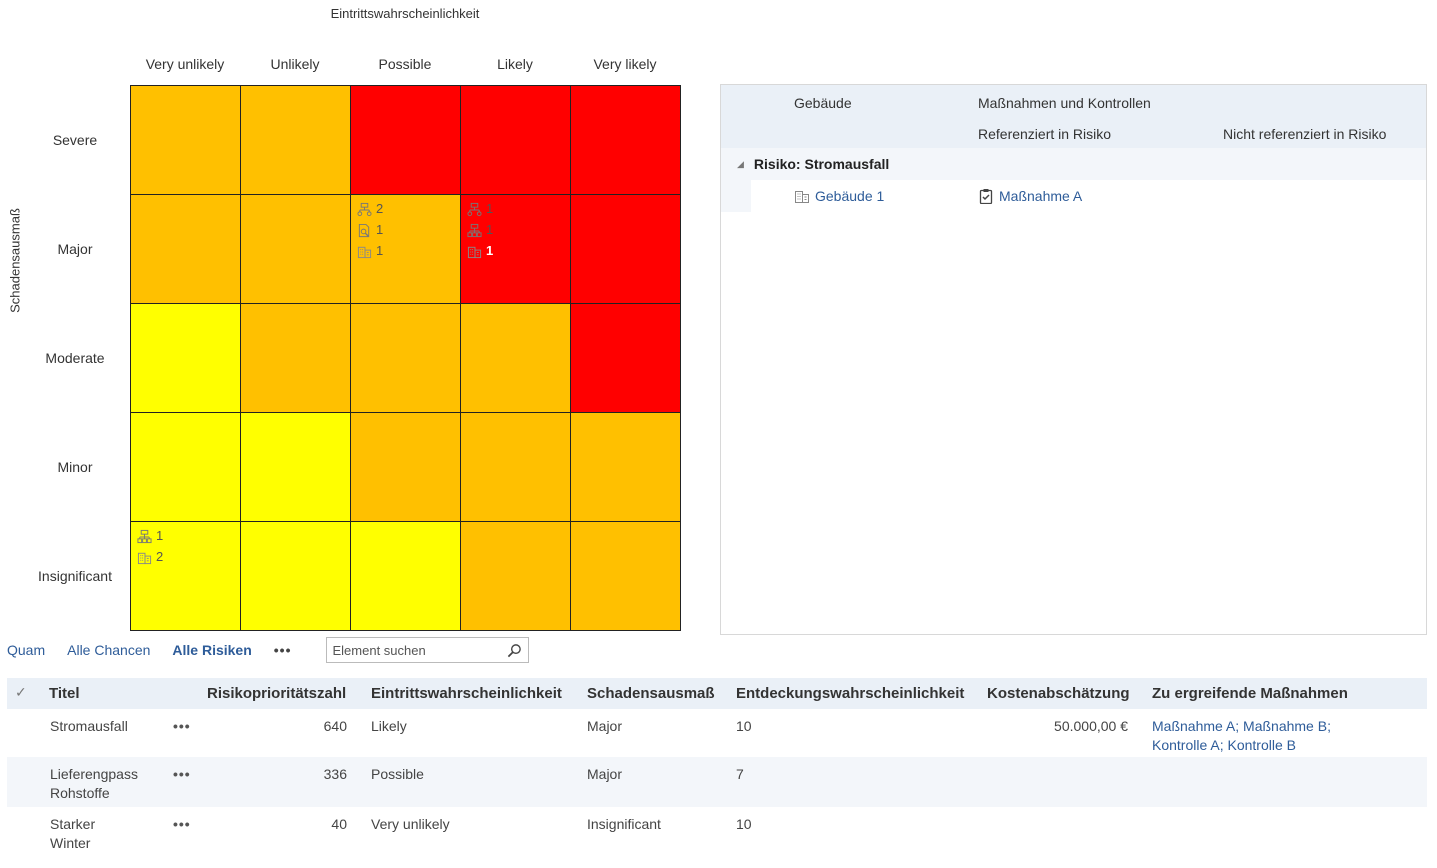 The height and width of the screenshot is (868, 1437). What do you see at coordinates (1091, 726) in the screenshot?
I see `row-cost: 50.000,00 €` at bounding box center [1091, 726].